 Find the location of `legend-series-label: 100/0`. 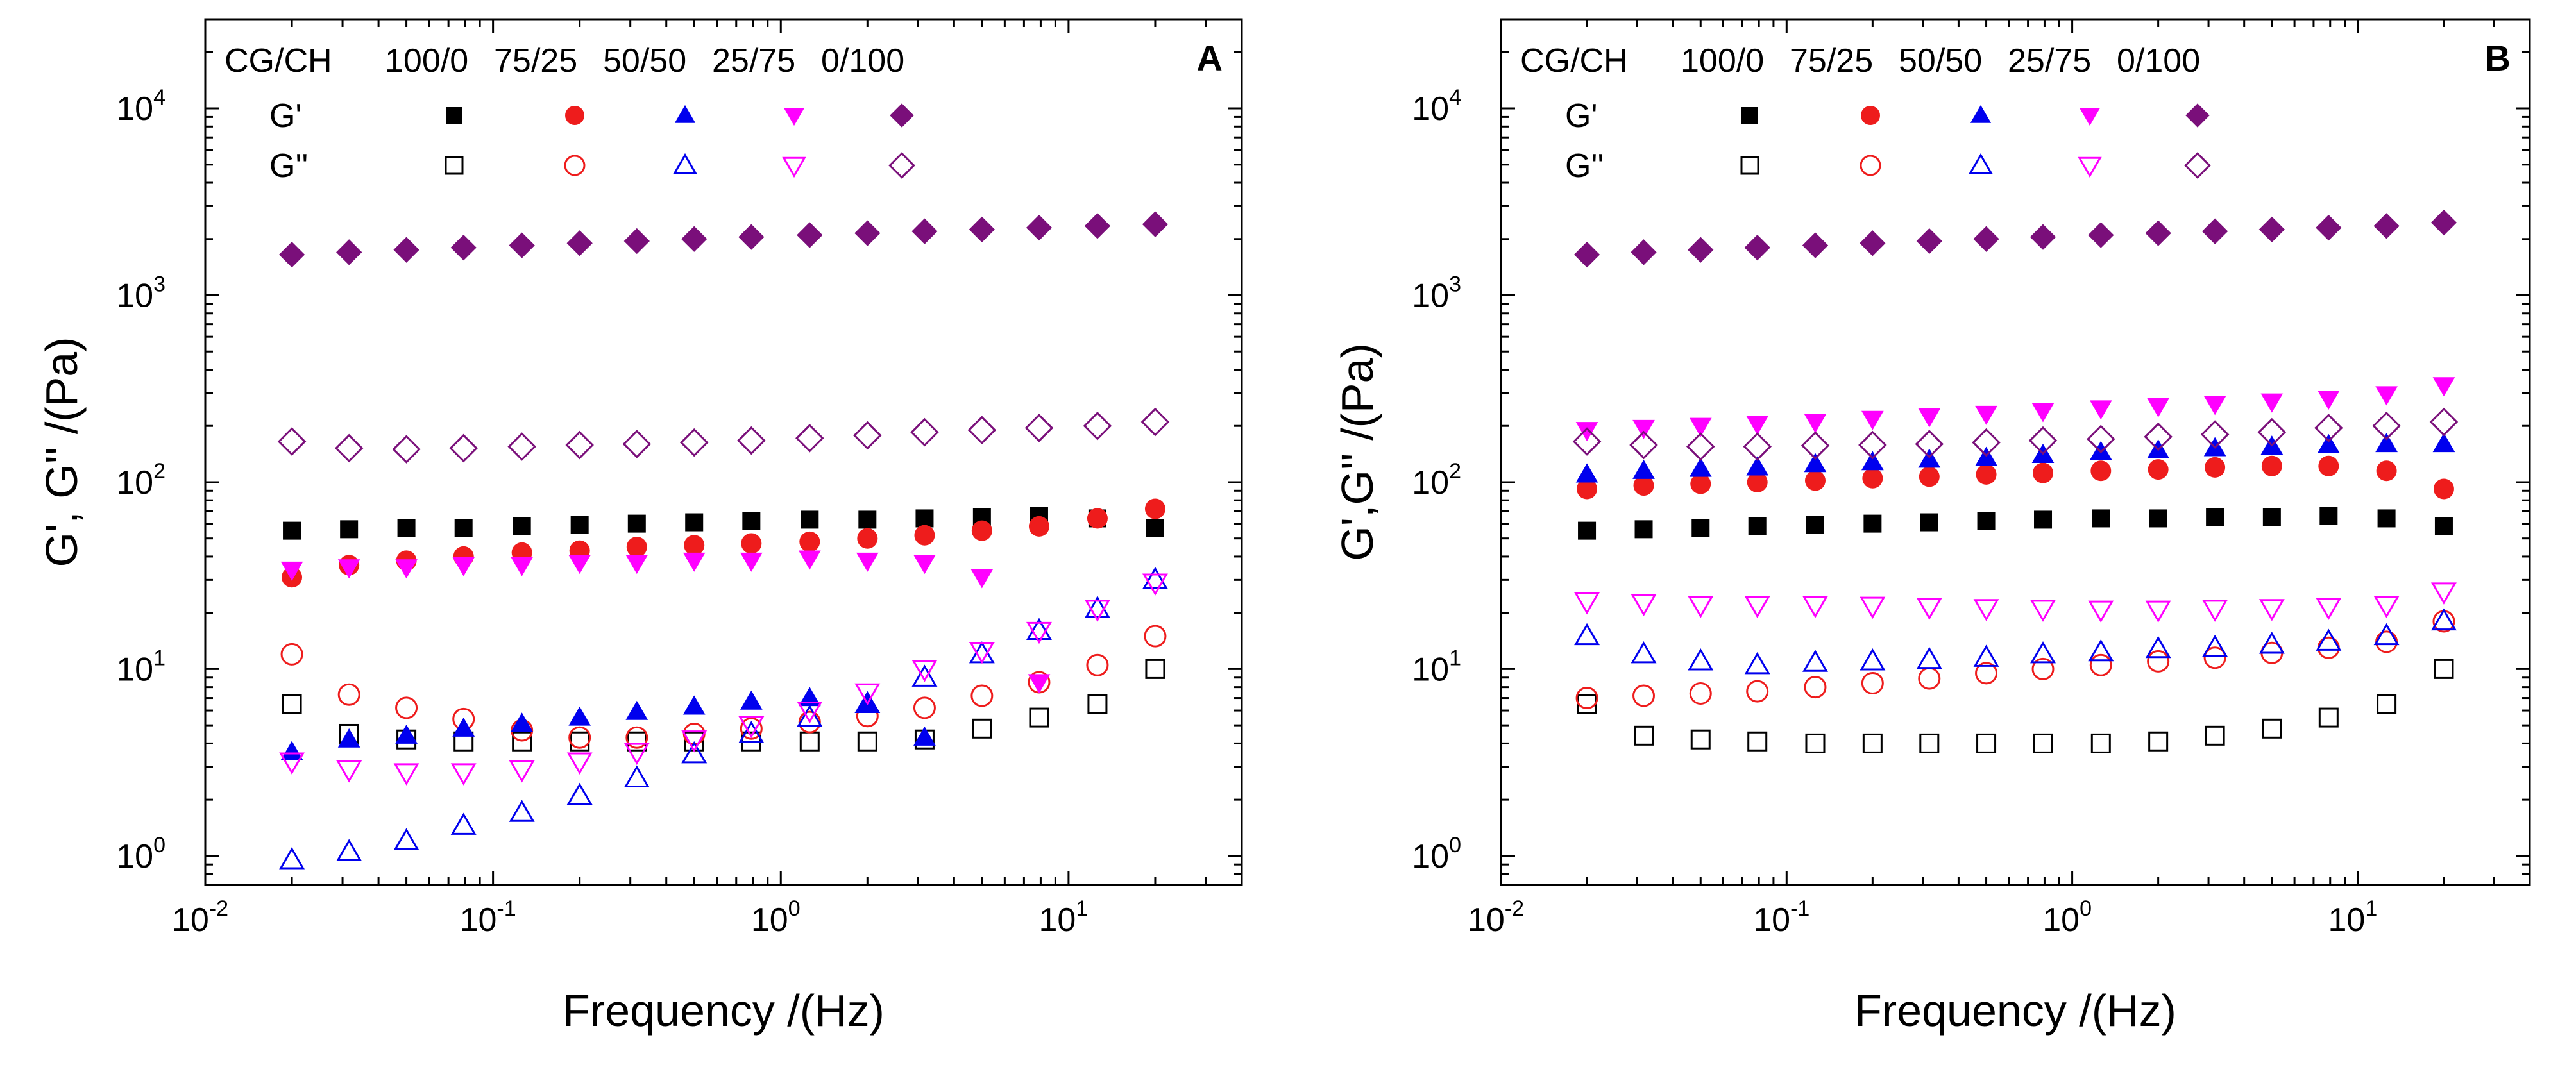

legend-series-label: 100/0 is located at coordinates (1722, 61).